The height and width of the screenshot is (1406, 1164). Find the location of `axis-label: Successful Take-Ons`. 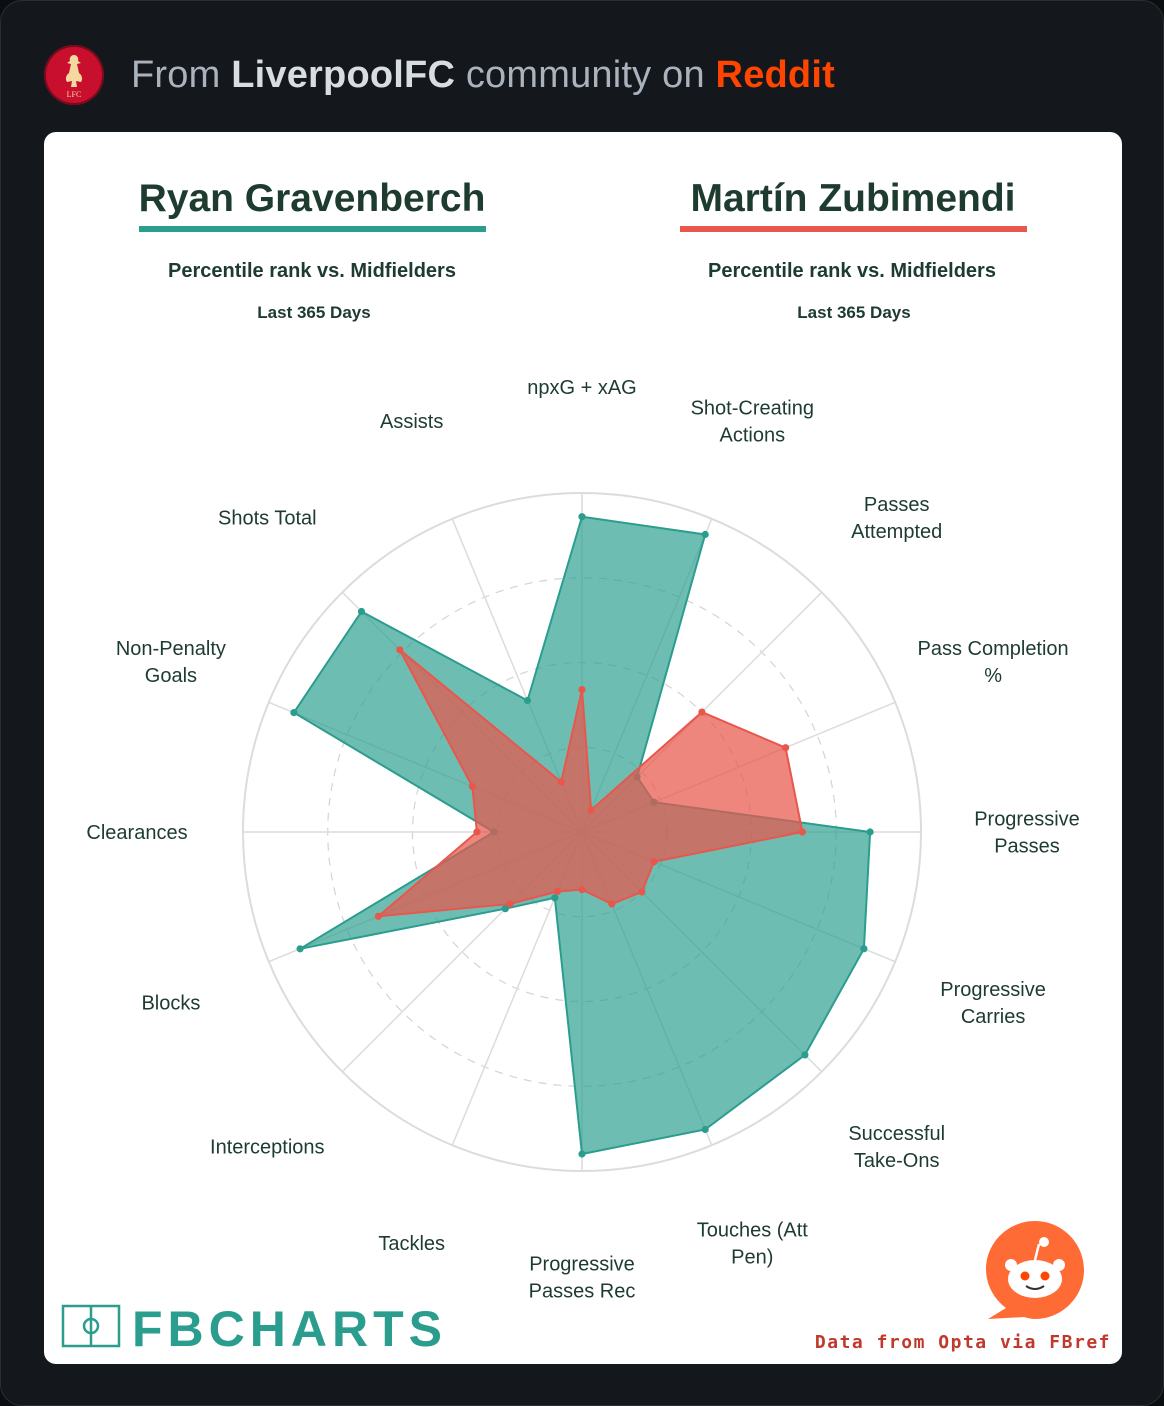

axis-label: Successful Take-Ons is located at coordinates (896, 1147).